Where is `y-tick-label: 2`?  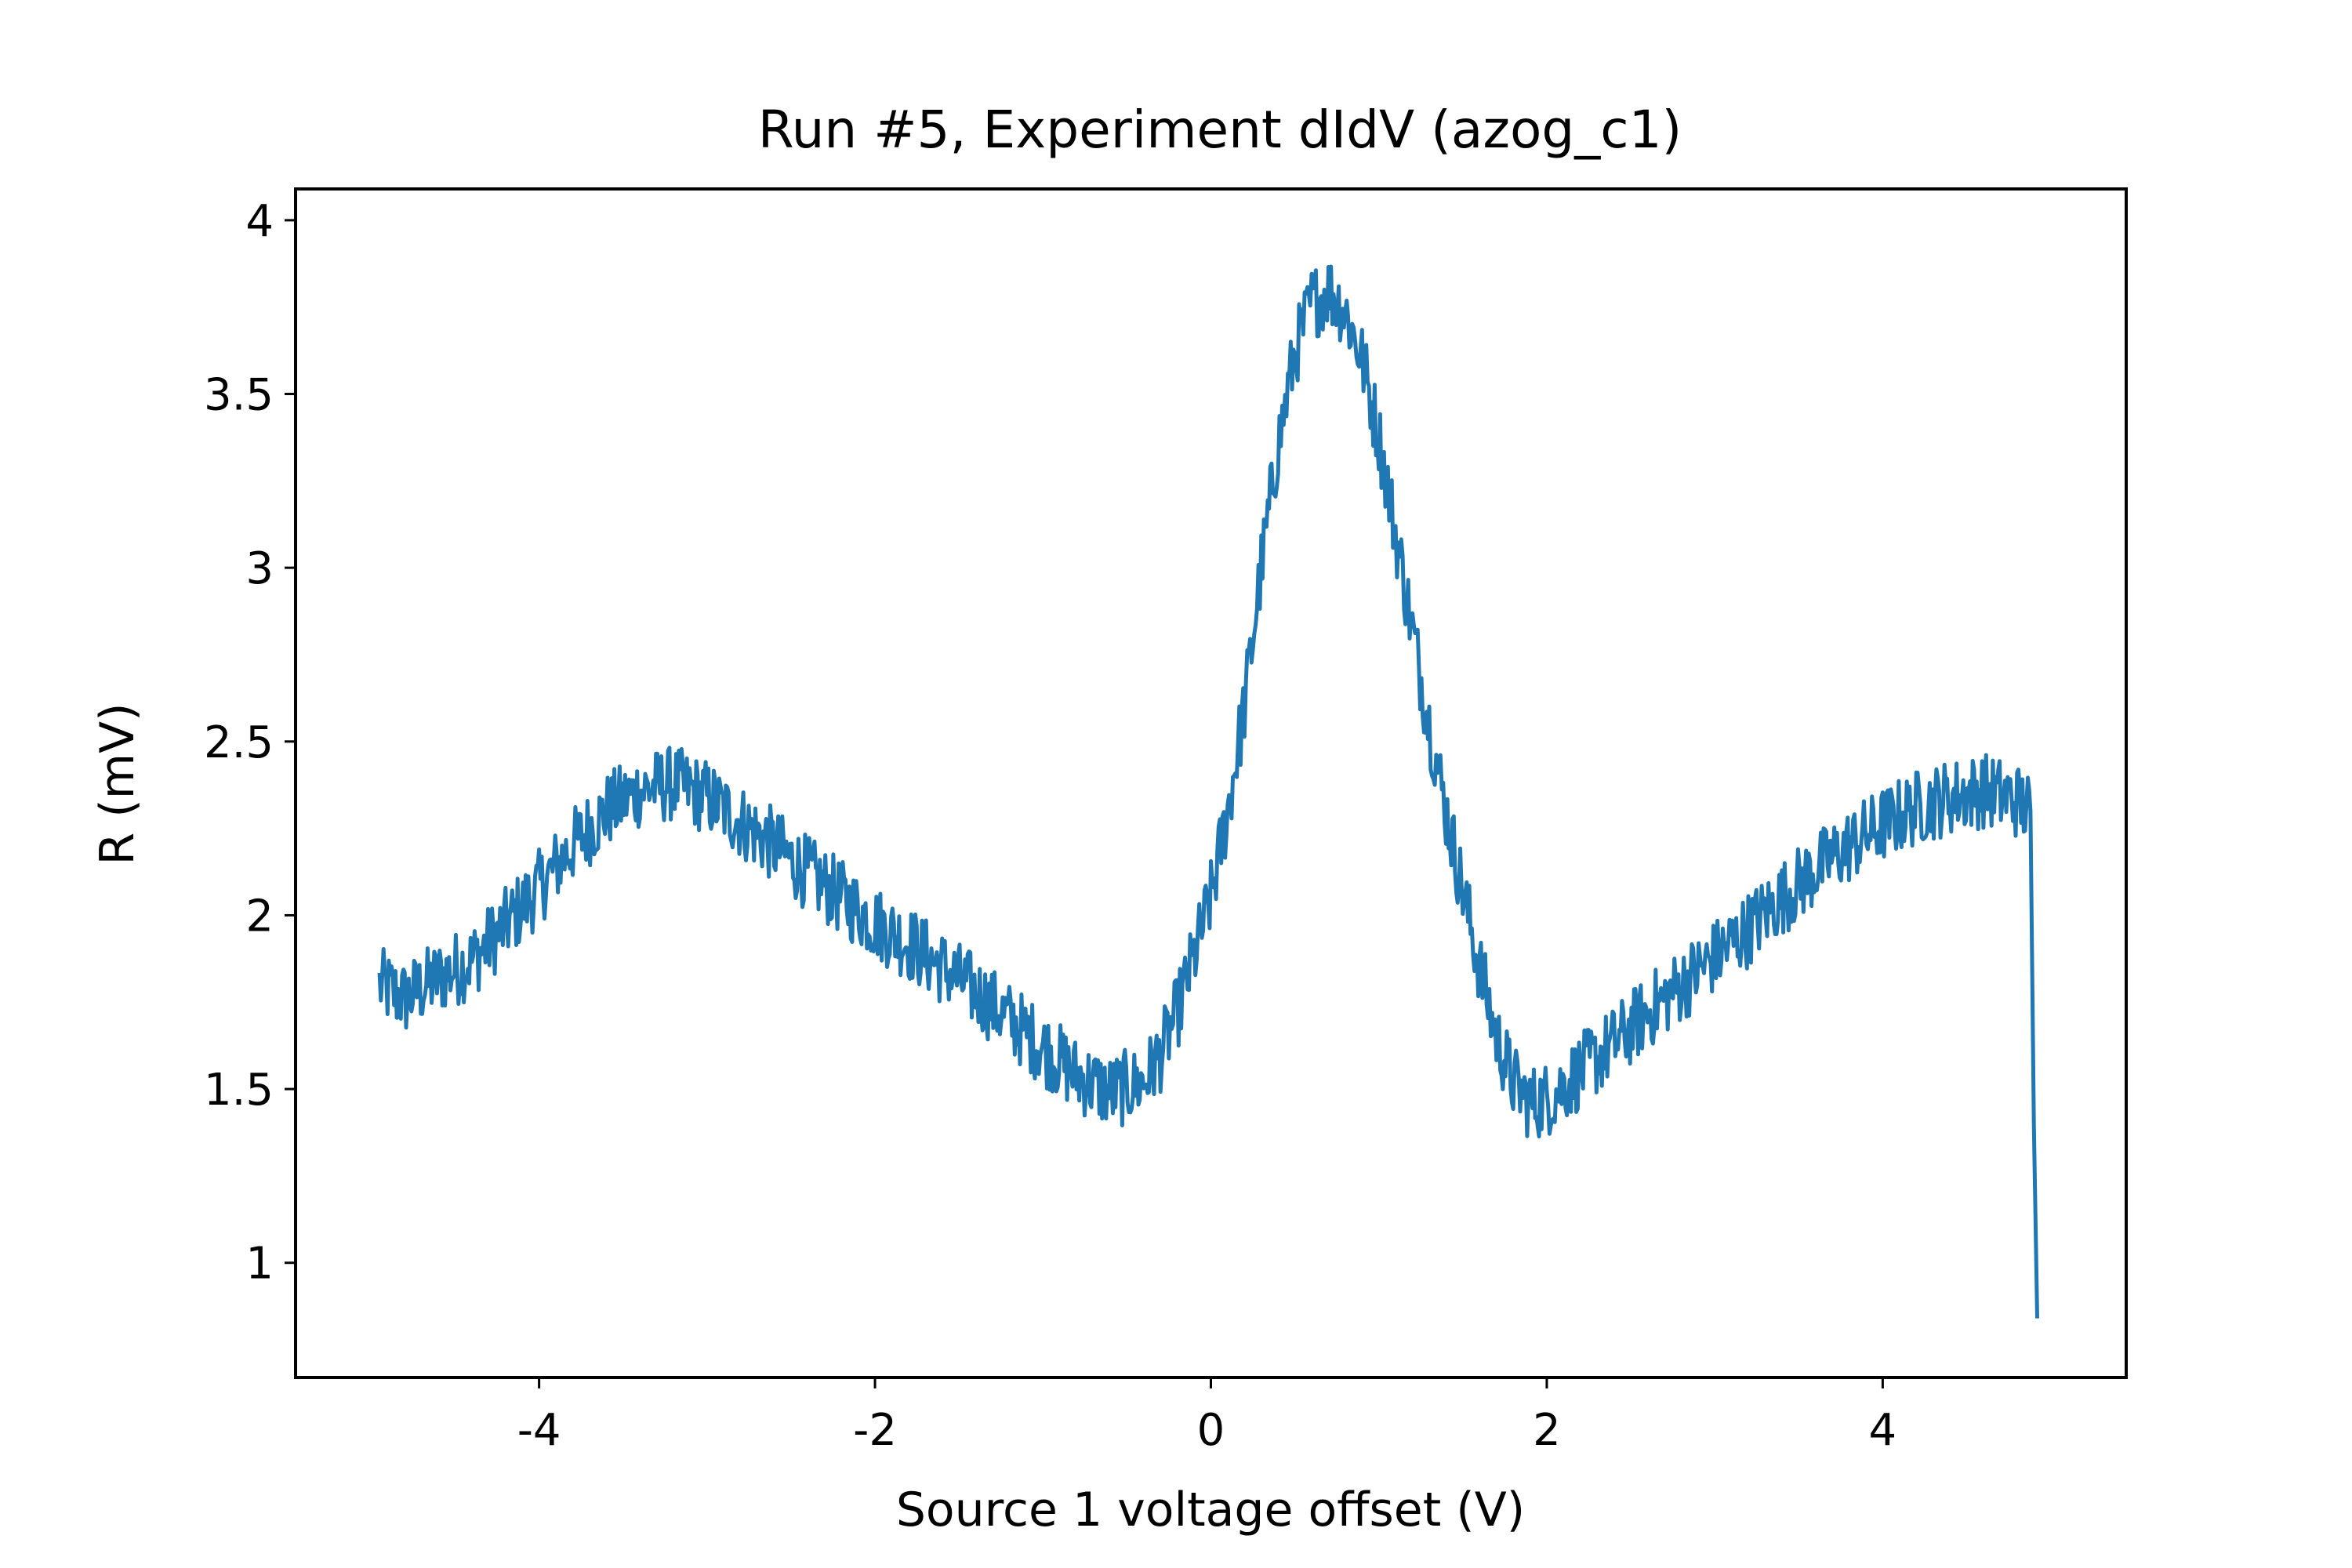 y-tick-label: 2 is located at coordinates (259, 917).